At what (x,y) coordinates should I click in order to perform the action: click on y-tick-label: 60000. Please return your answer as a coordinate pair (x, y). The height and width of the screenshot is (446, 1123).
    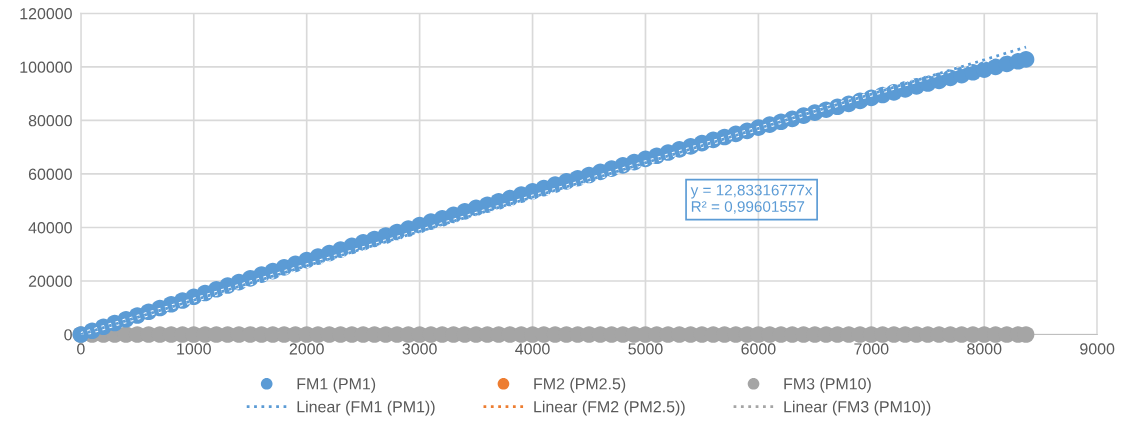
    Looking at the image, I should click on (50, 174).